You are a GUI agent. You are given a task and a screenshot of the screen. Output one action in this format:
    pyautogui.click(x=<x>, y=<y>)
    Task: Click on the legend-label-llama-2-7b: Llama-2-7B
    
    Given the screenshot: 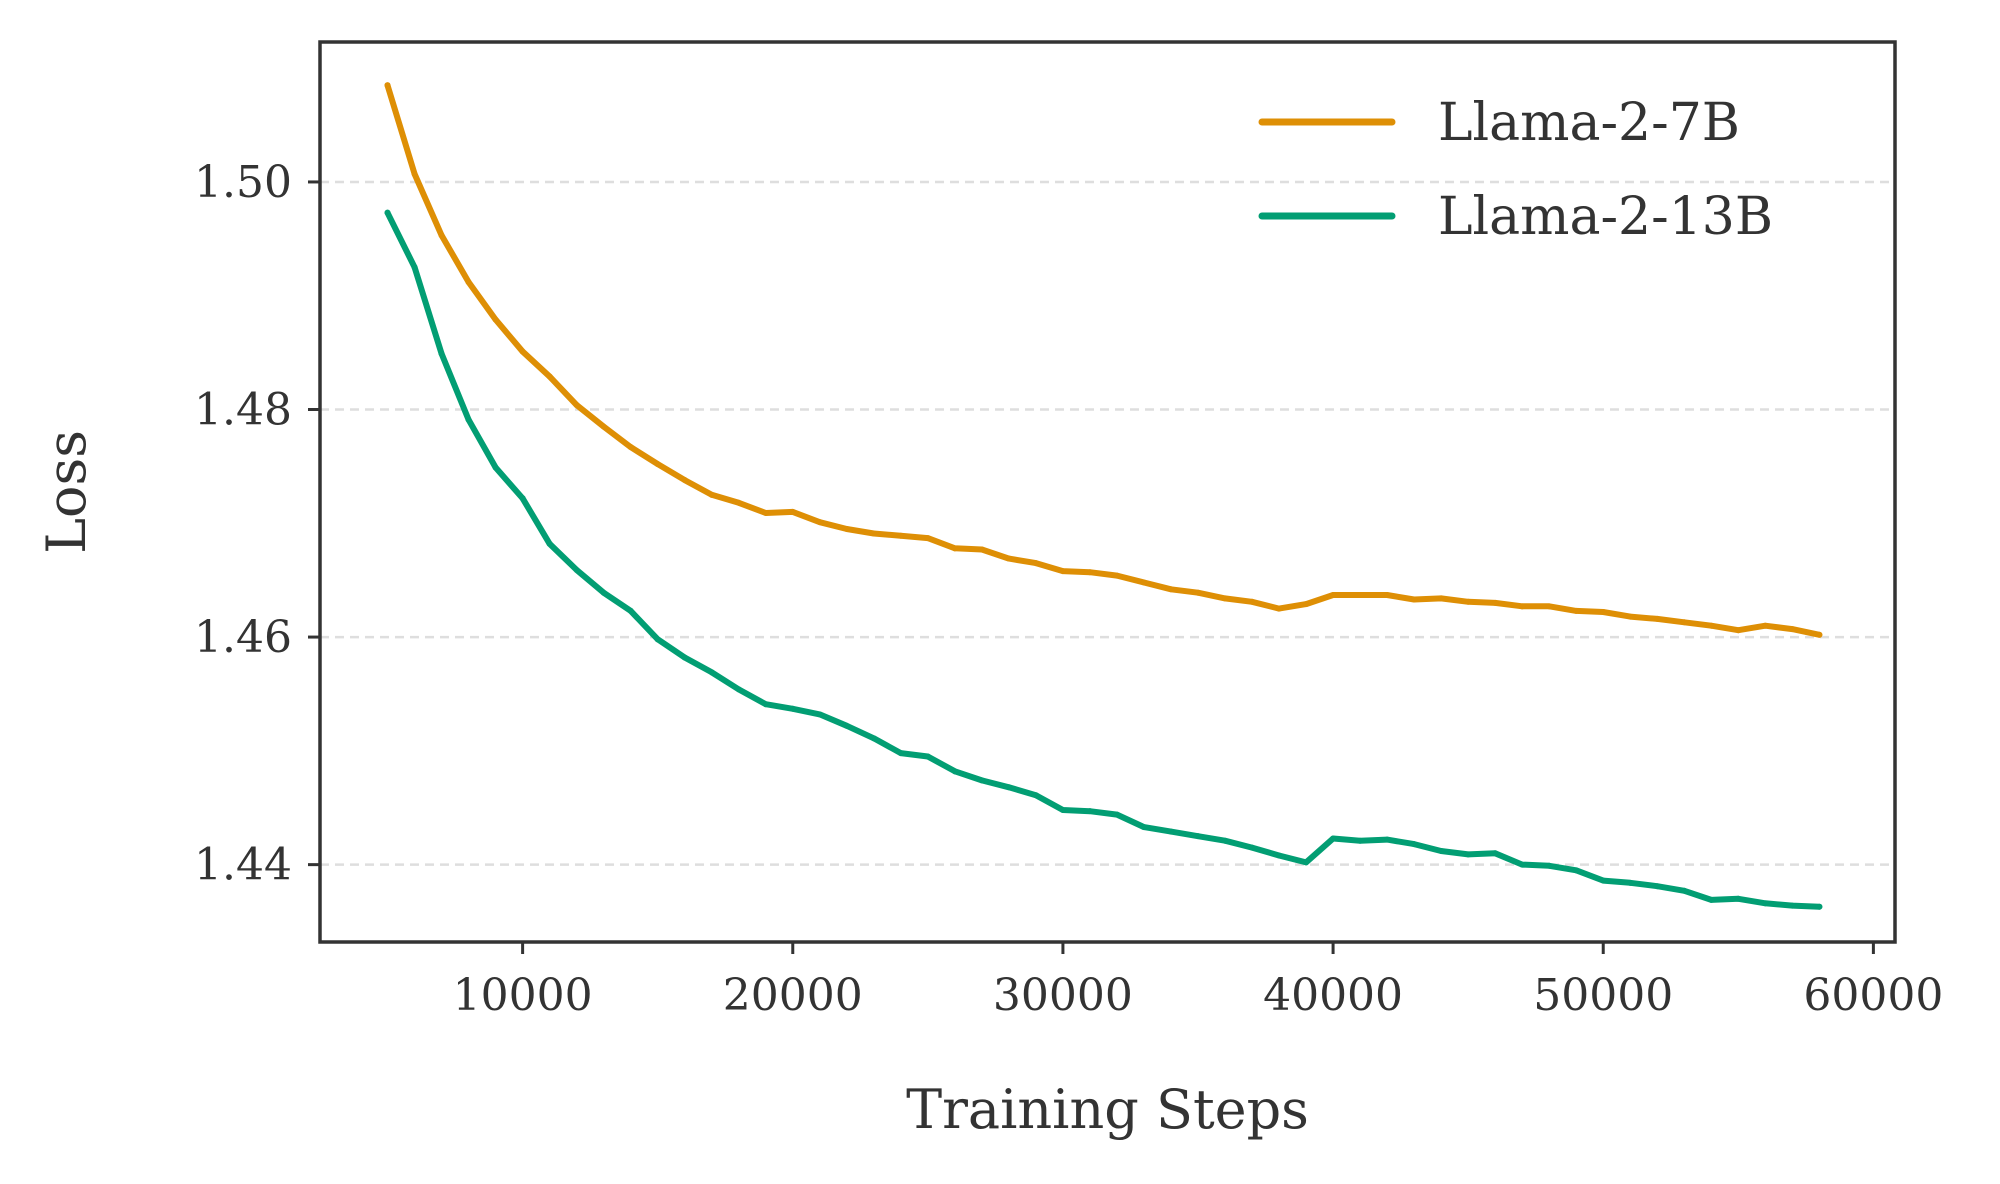 What is the action you would take?
    pyautogui.click(x=1589, y=123)
    